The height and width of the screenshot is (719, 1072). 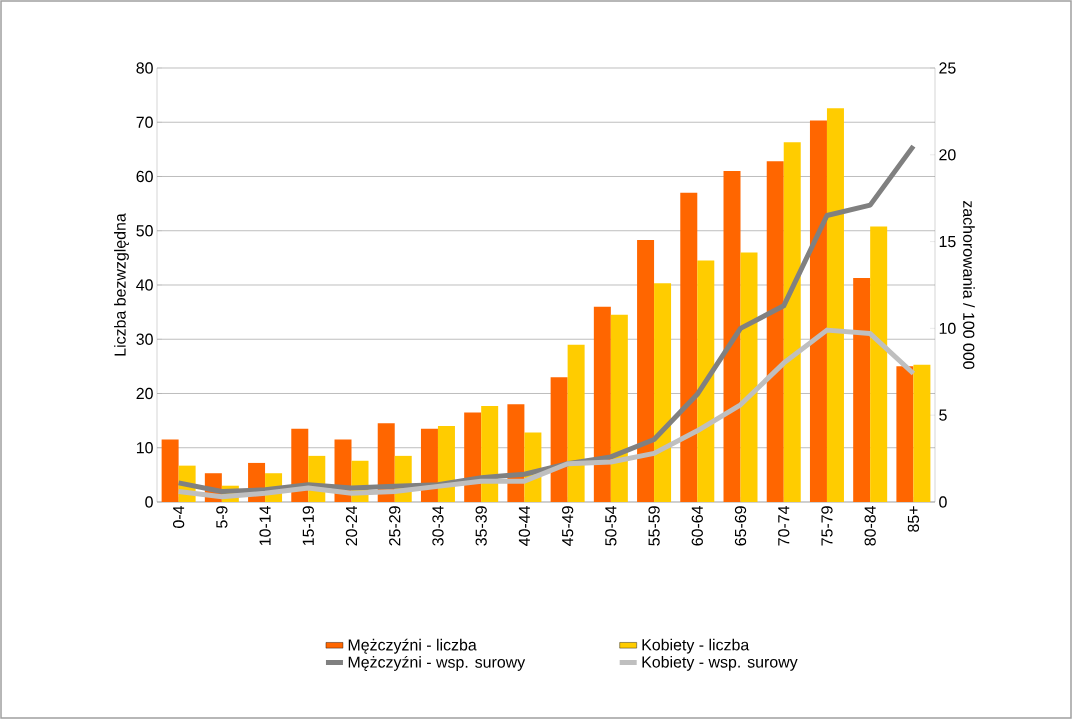 What do you see at coordinates (654, 526) in the screenshot?
I see `x-tick-label: 55-59` at bounding box center [654, 526].